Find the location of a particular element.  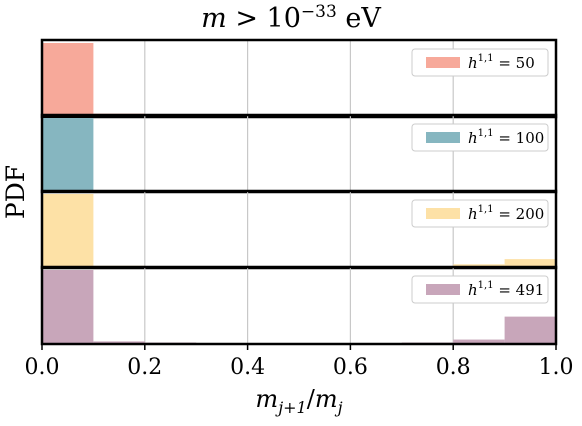

x-tick-label-1: 0.2 is located at coordinates (144, 367).